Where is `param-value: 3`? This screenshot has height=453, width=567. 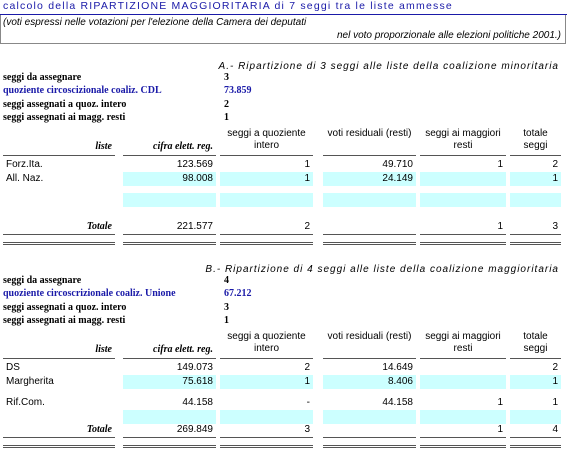 param-value: 3 is located at coordinates (226, 307).